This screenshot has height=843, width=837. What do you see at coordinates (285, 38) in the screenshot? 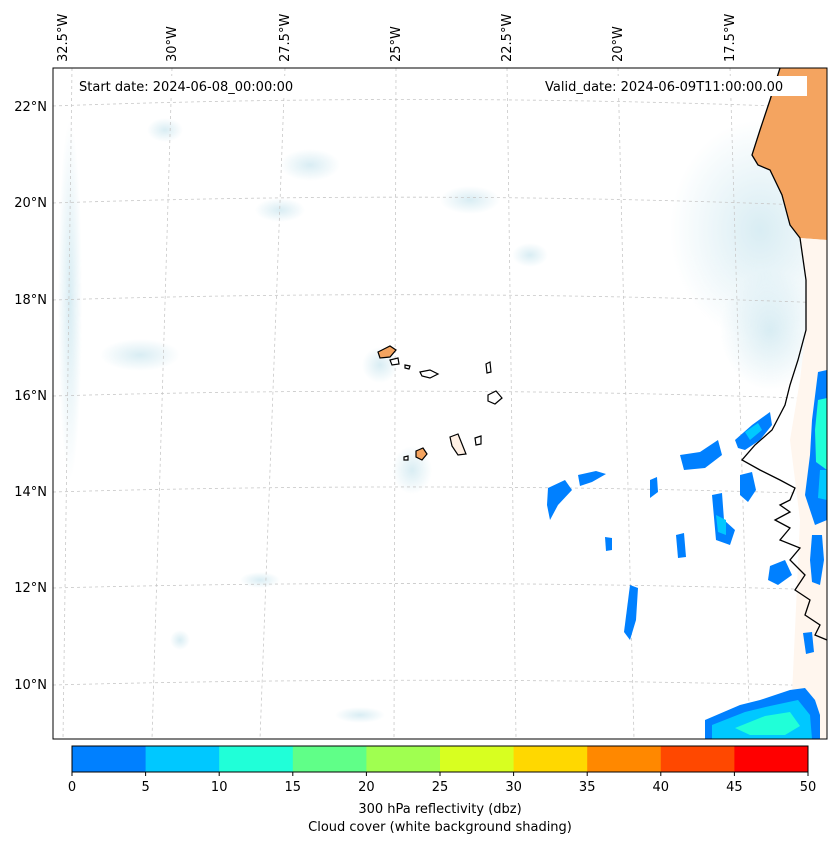
I see `lon-label-27-5: 27.5°W` at bounding box center [285, 38].